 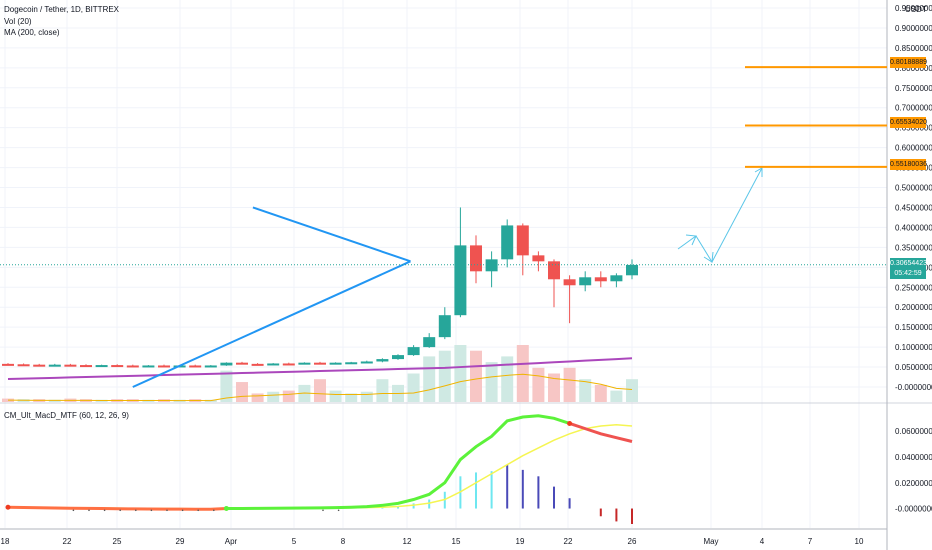 I want to click on time-axis-label: May, so click(x=710, y=541).